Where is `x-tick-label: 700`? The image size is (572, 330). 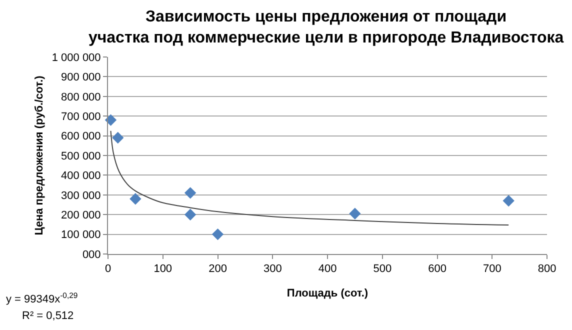 x-tick-label: 700 is located at coordinates (492, 269).